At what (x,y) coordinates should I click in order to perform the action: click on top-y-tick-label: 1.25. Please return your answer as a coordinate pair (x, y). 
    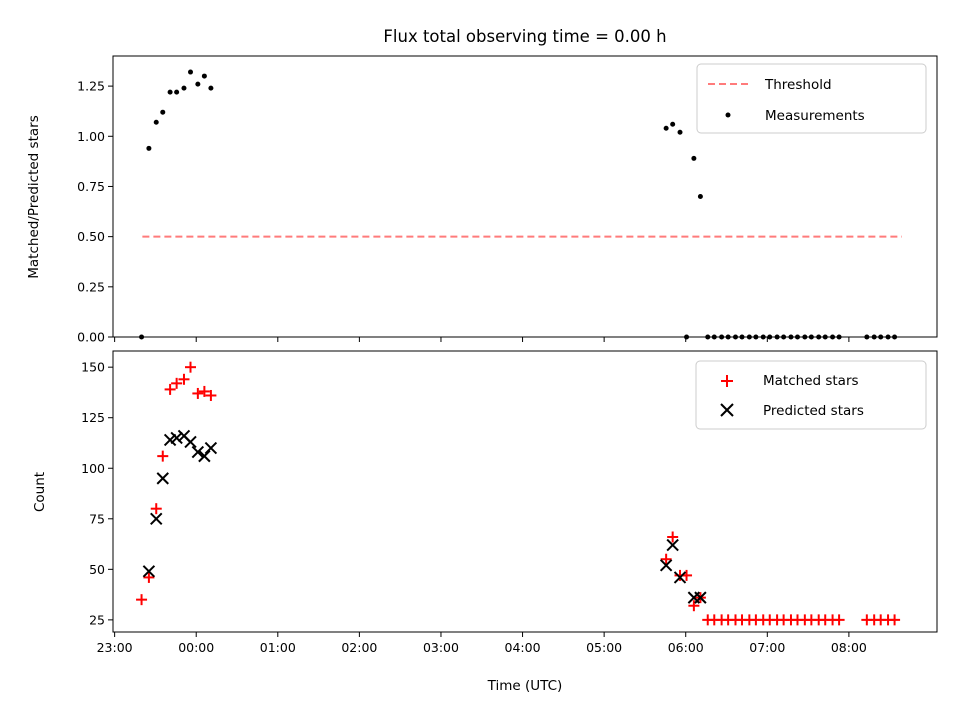
    Looking at the image, I should click on (91, 86).